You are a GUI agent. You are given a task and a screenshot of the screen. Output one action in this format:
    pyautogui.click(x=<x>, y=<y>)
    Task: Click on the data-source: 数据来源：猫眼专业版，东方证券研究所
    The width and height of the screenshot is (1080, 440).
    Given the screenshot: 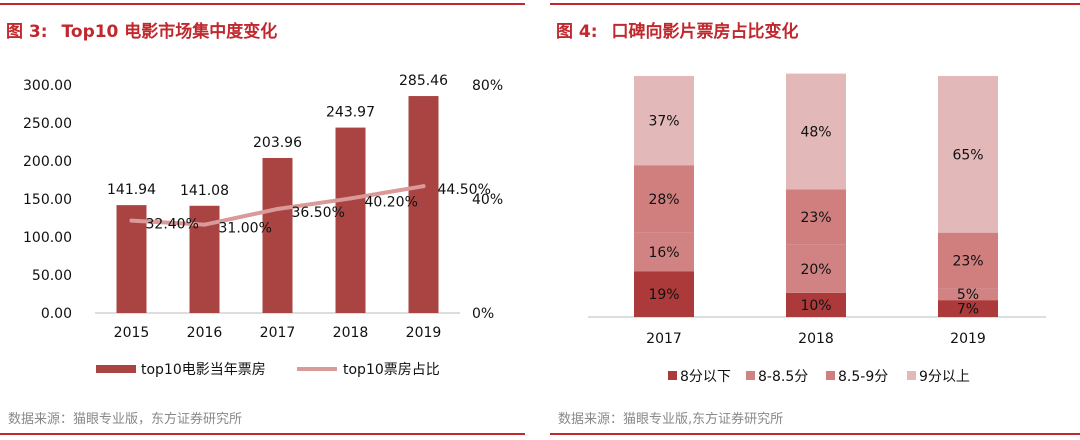 What is the action you would take?
    pyautogui.click(x=125, y=419)
    